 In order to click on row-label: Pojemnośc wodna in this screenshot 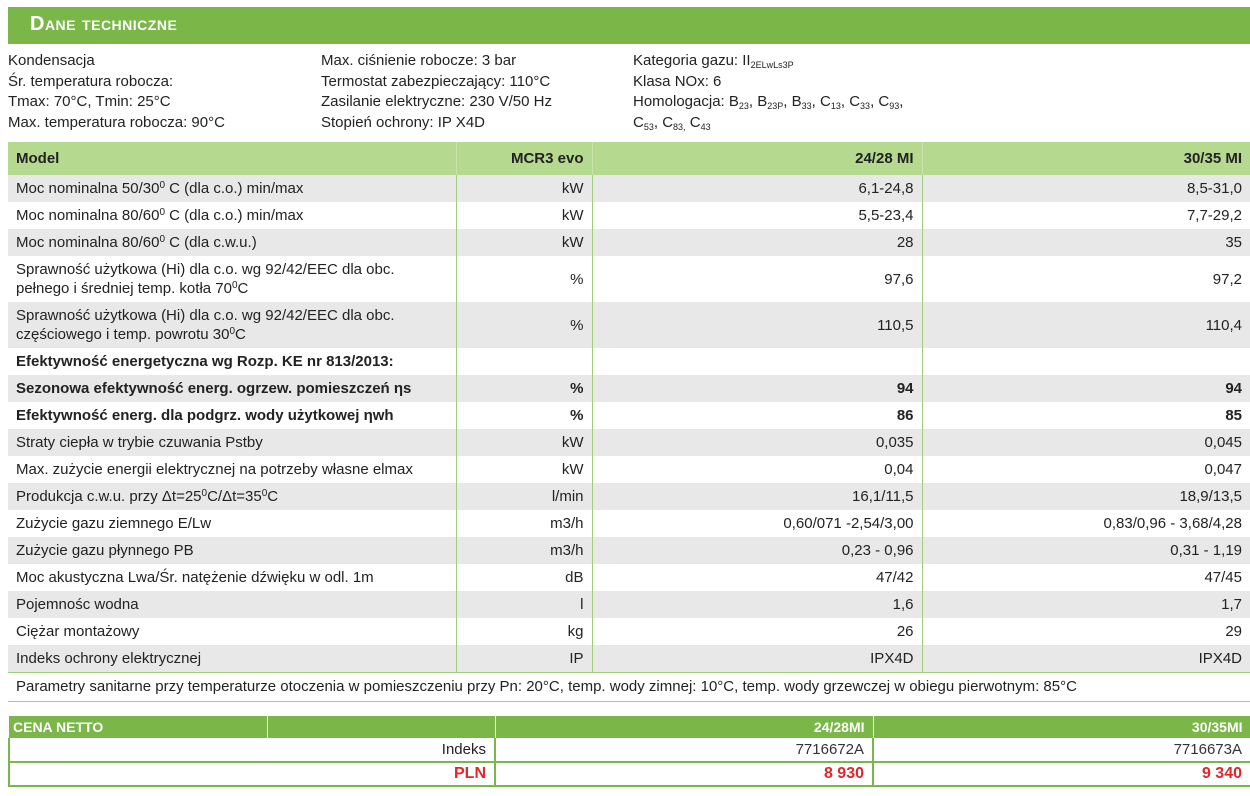, I will do `click(232, 604)`.